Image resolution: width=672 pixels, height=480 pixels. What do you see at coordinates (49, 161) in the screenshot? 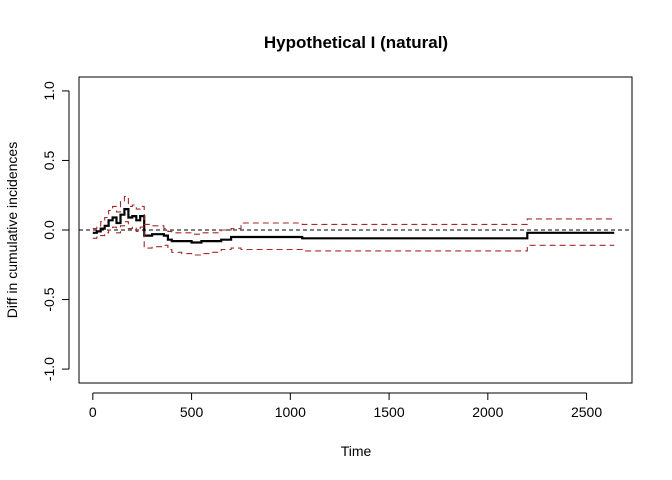
I see `y-tick-label: 0.5` at bounding box center [49, 161].